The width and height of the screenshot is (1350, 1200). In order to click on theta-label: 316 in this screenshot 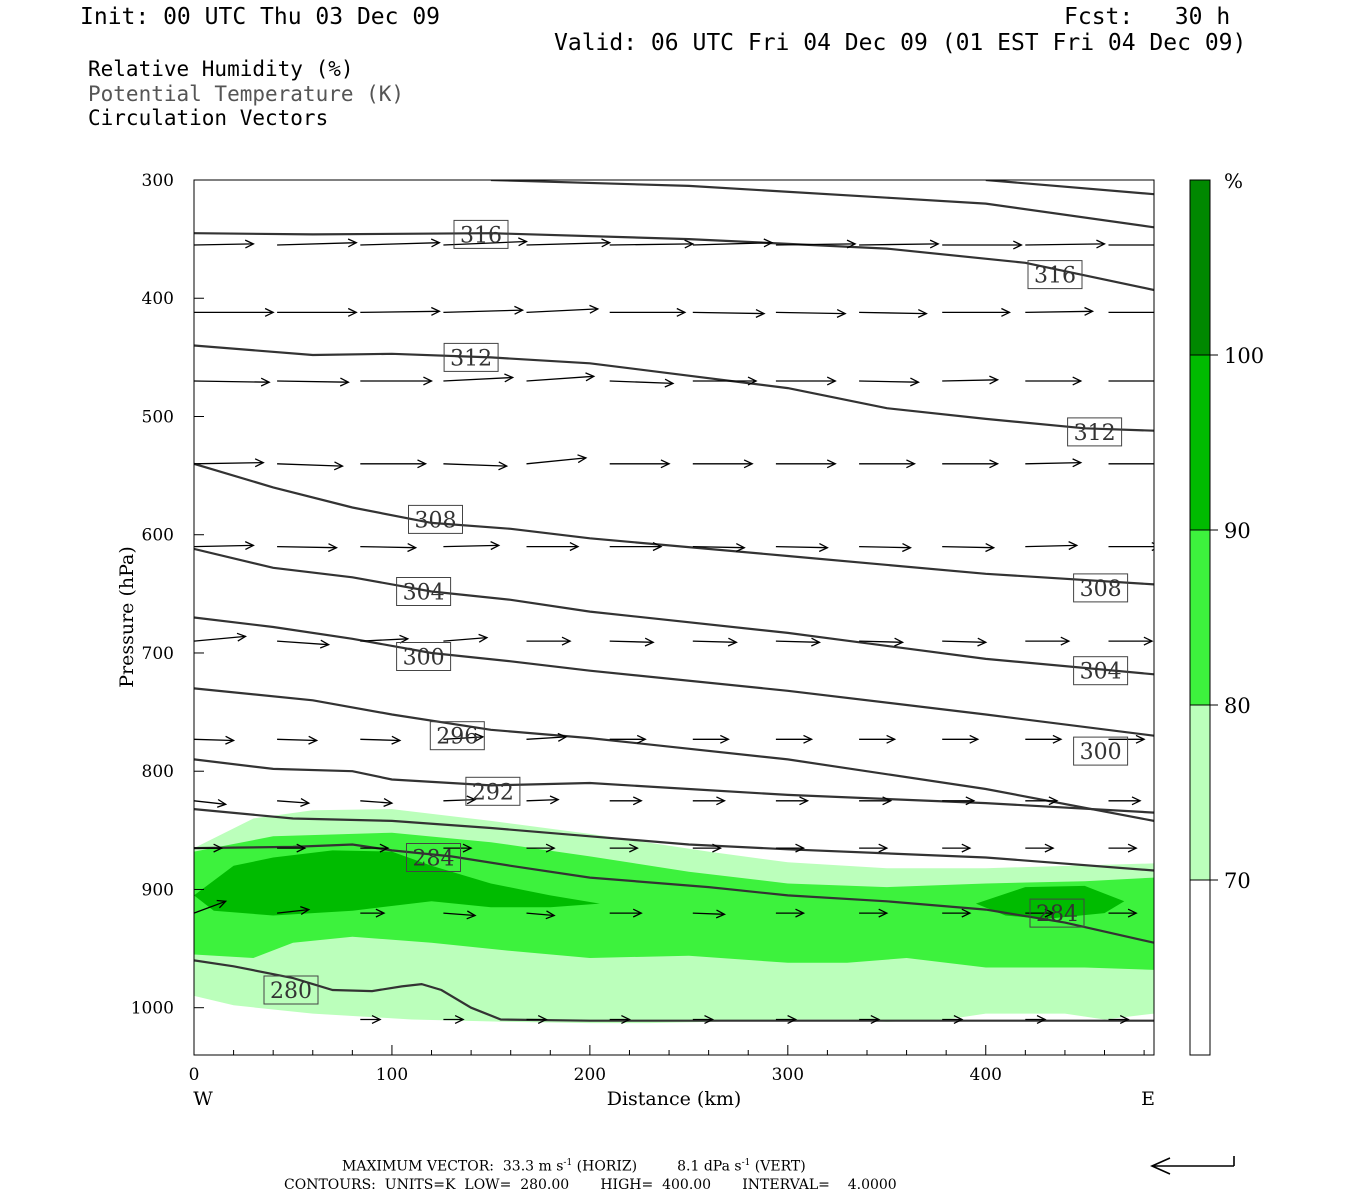, I will do `click(1055, 275)`.